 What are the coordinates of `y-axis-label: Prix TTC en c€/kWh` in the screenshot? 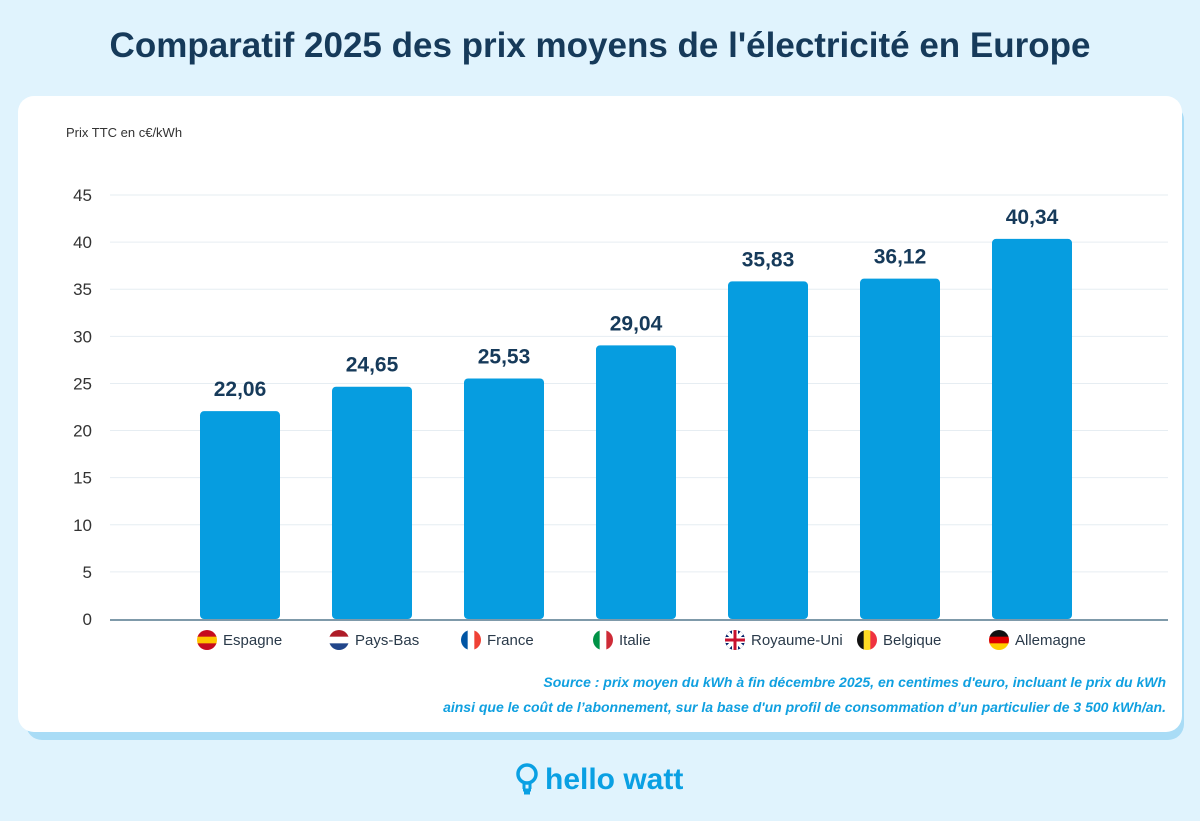 It's located at (124, 132).